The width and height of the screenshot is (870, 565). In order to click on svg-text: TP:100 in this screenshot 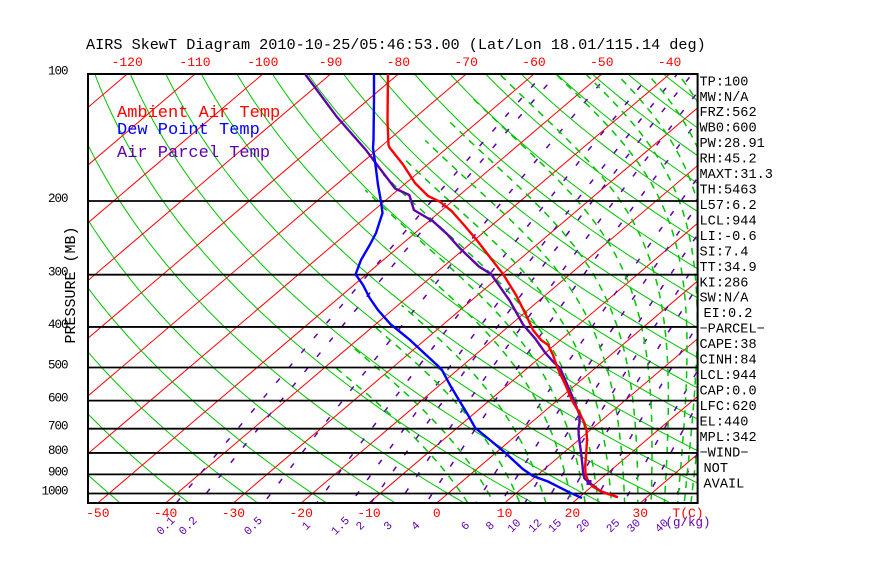, I will do `click(724, 82)`.